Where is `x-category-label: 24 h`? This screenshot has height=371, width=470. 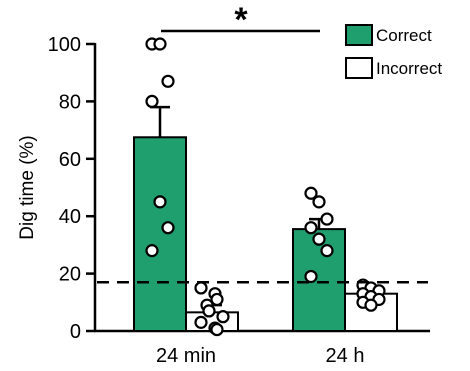 x-category-label: 24 h is located at coordinates (345, 356).